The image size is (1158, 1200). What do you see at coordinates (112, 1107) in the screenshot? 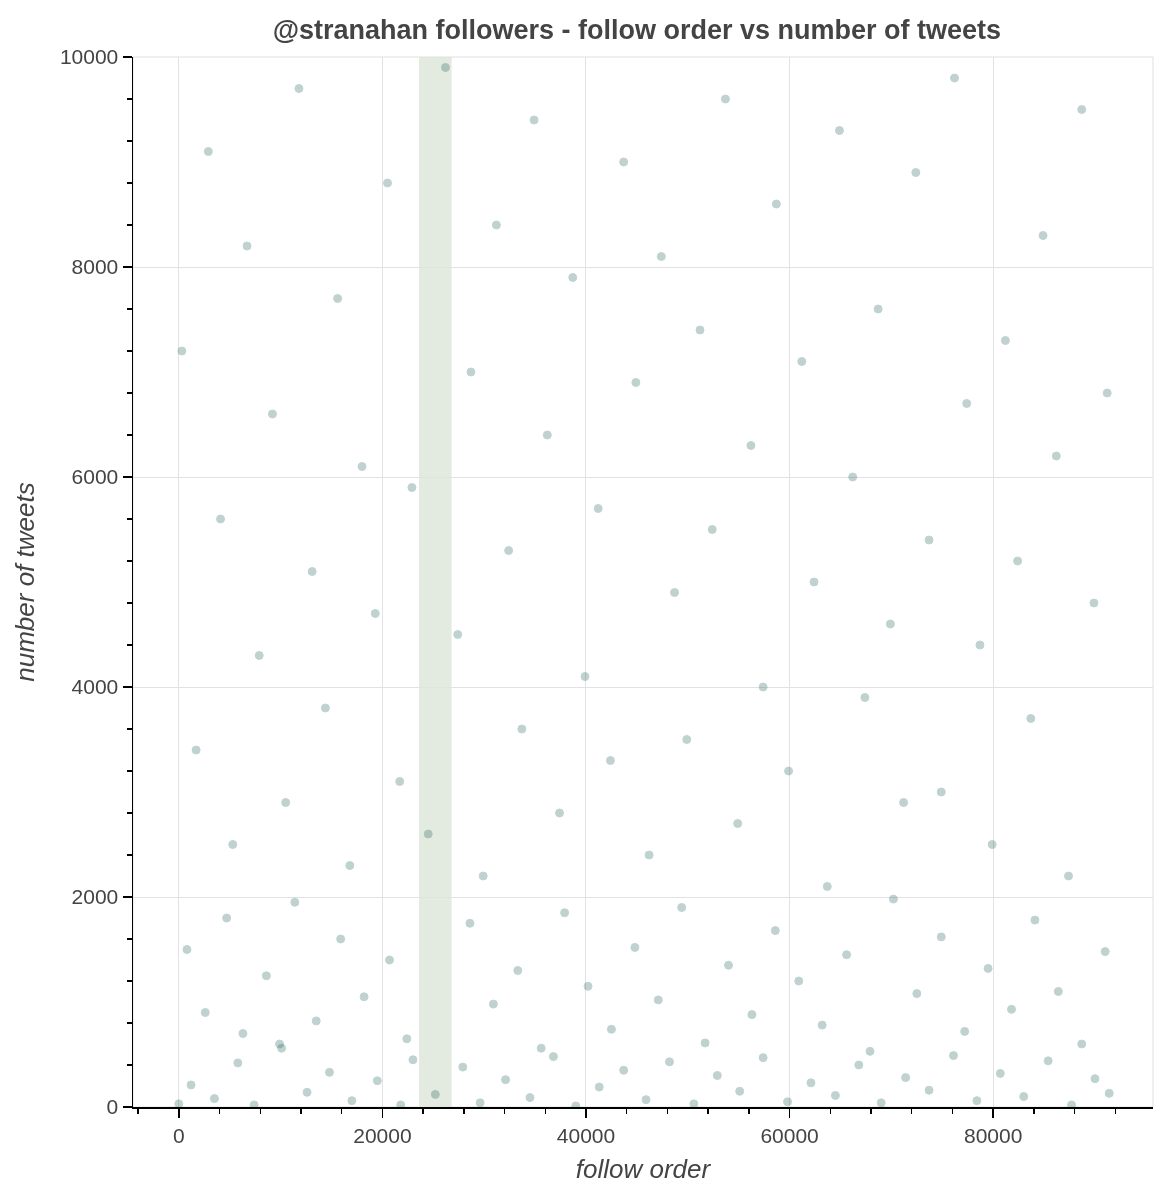
I see `y-tick-label: 0` at bounding box center [112, 1107].